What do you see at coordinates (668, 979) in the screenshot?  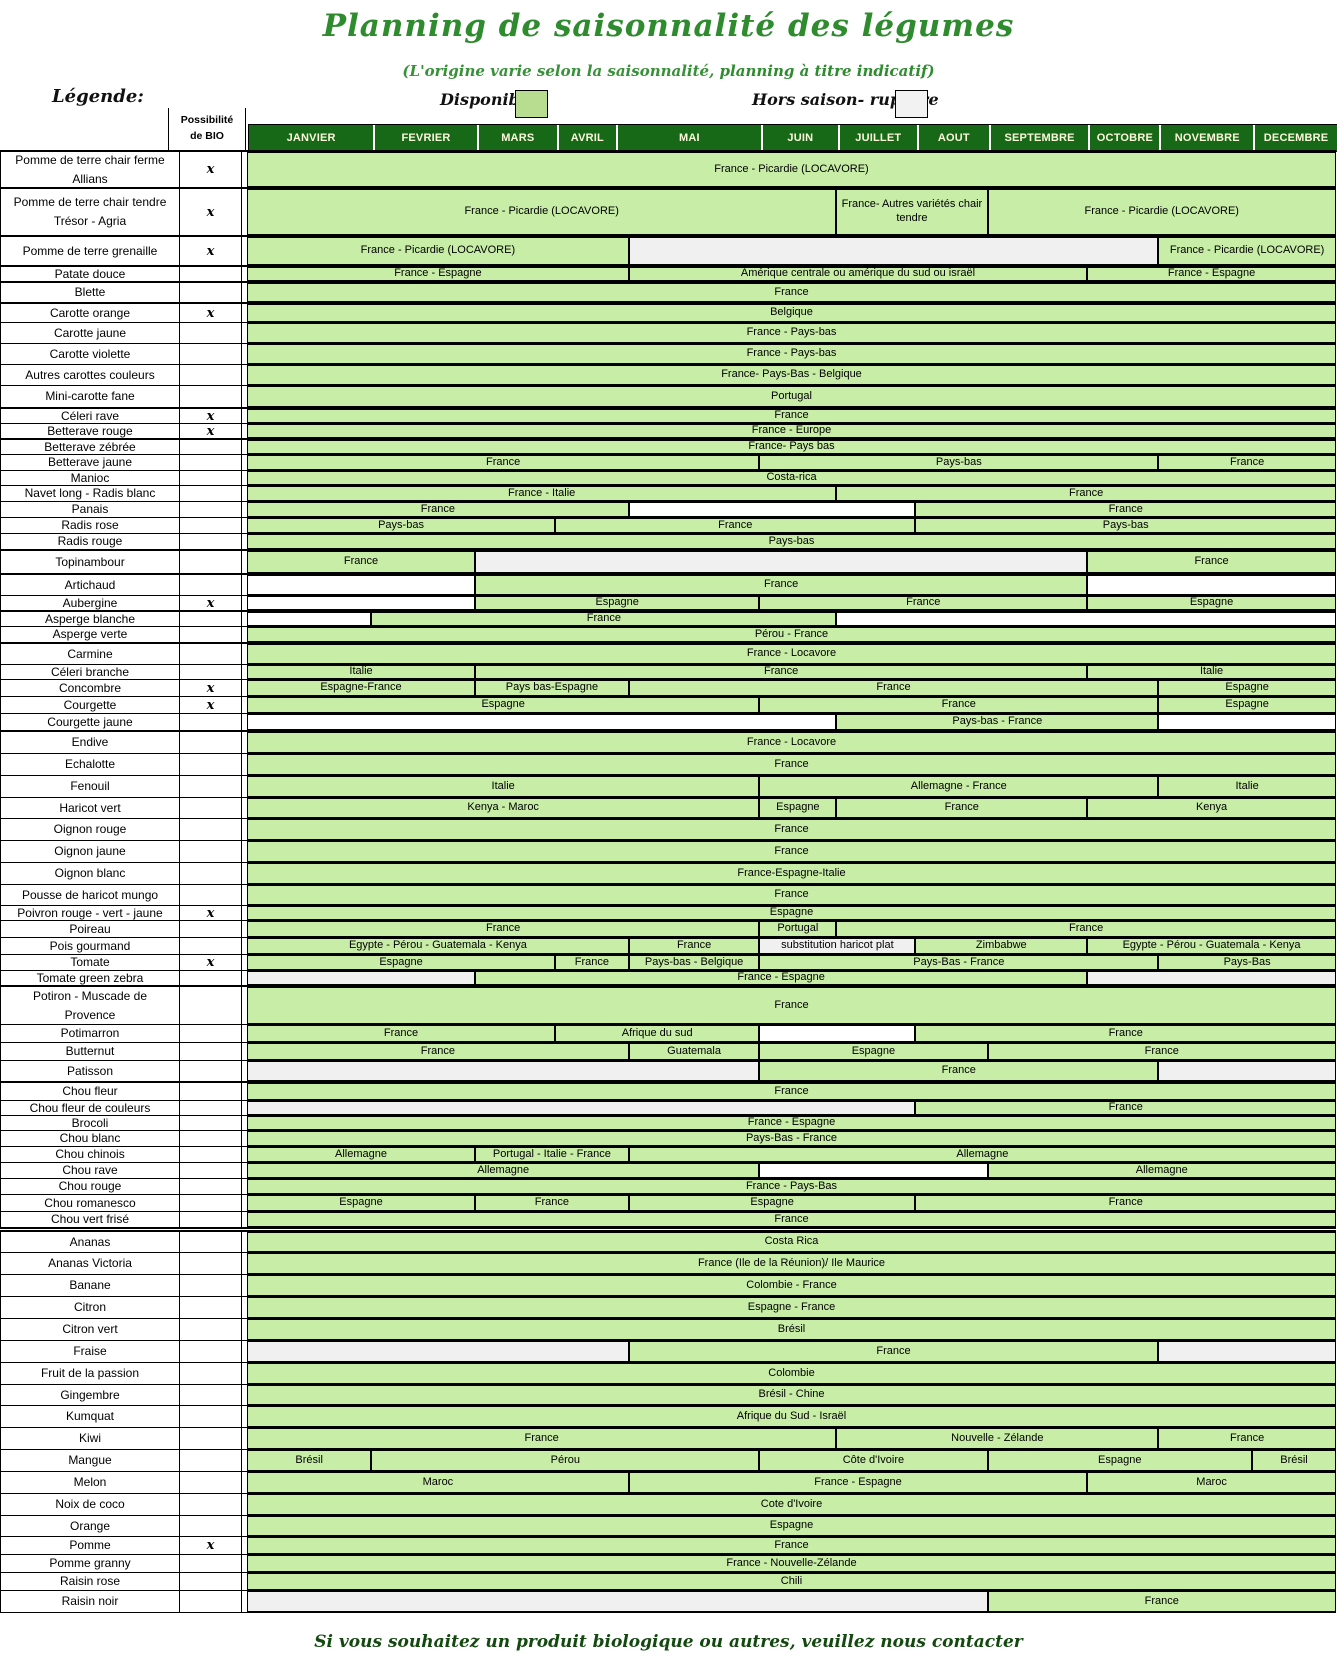 I see `table-row: Tomate green zebra France - Espagne` at bounding box center [668, 979].